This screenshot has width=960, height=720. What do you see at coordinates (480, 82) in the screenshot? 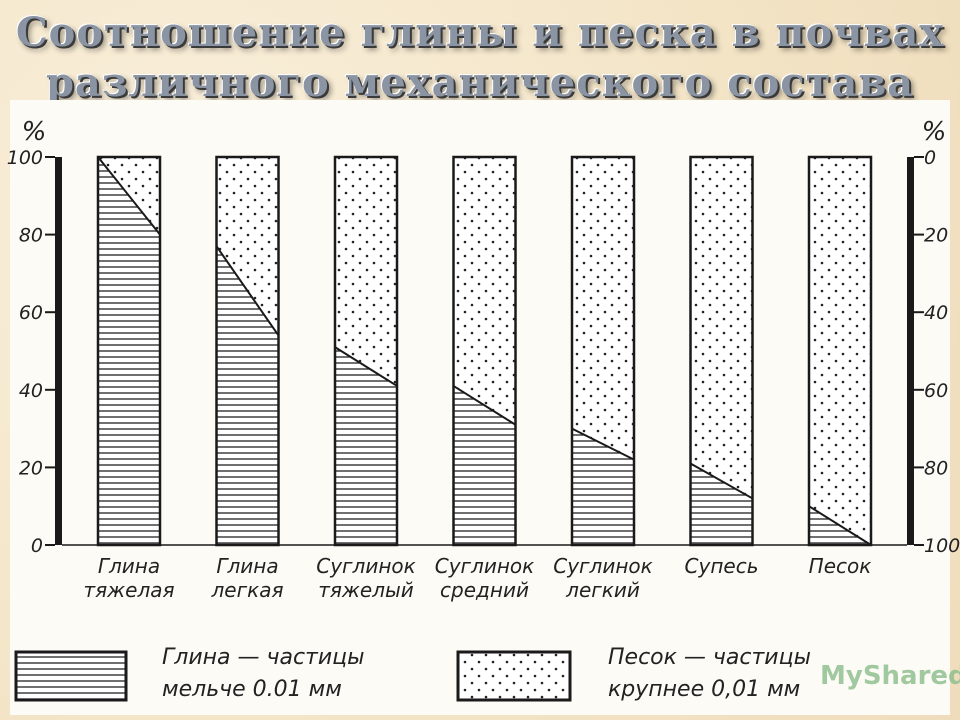
I see `title-line-2: различного механического состава` at bounding box center [480, 82].